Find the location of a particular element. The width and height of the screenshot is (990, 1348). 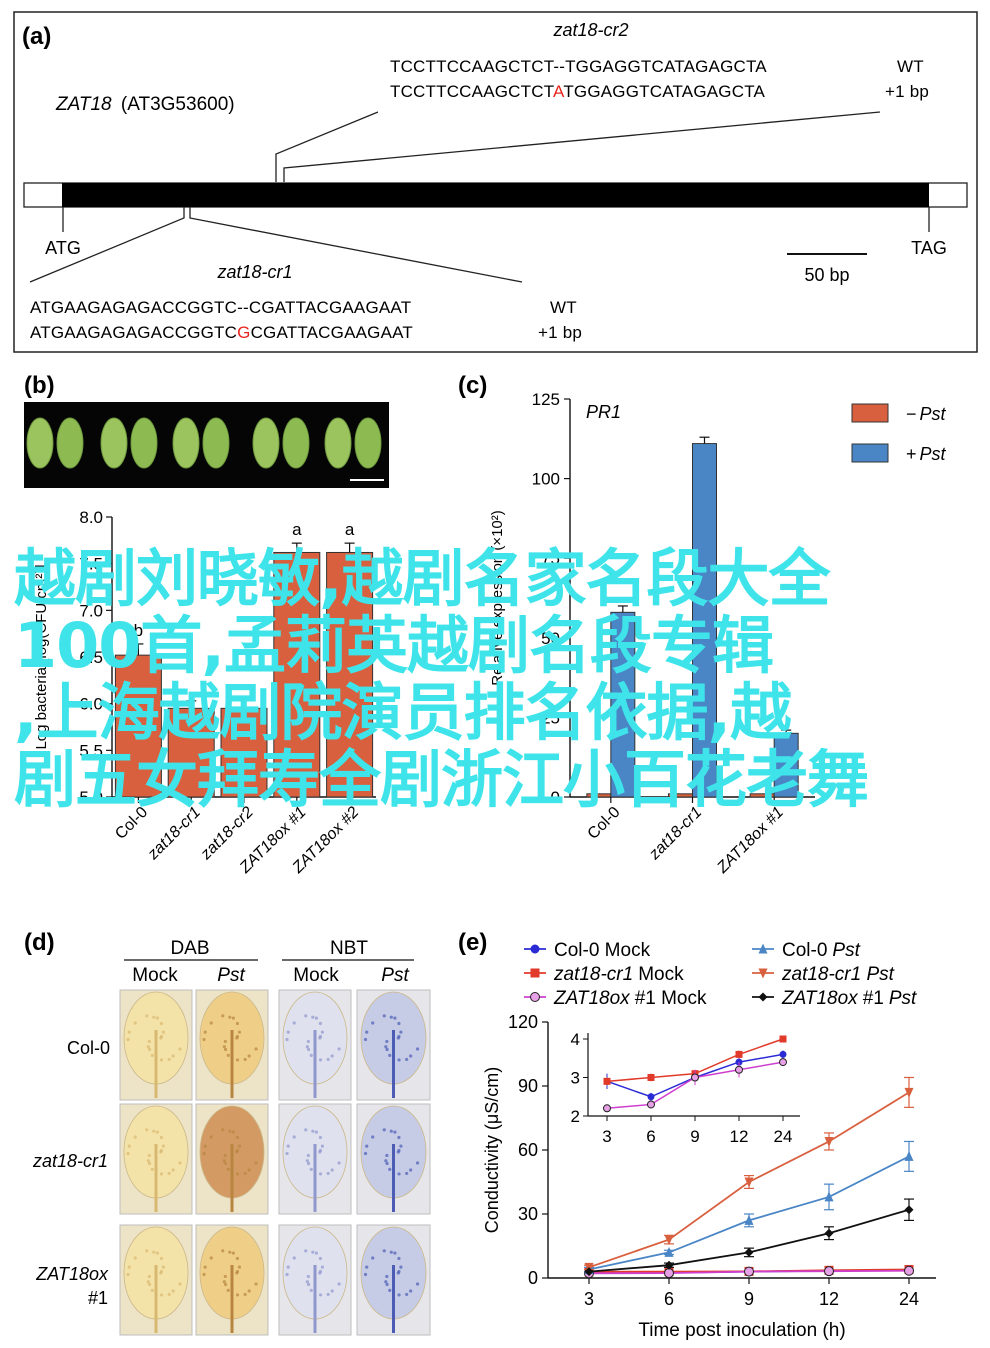

cr1-mut-right: CGATTACGAAGAAT is located at coordinates (332, 332).